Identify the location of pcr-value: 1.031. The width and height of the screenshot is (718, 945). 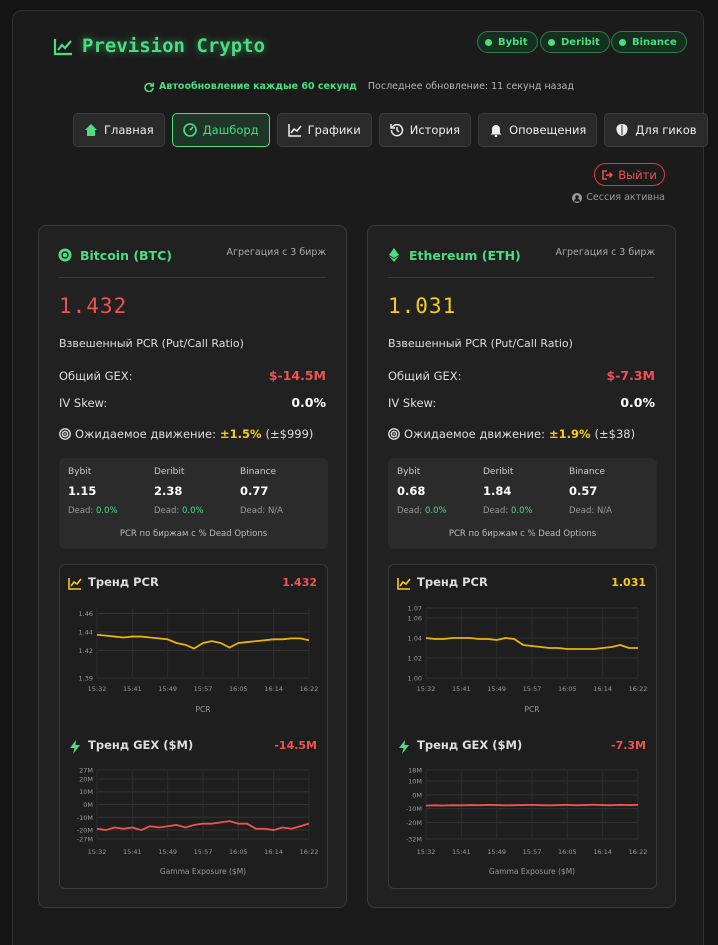
(422, 306).